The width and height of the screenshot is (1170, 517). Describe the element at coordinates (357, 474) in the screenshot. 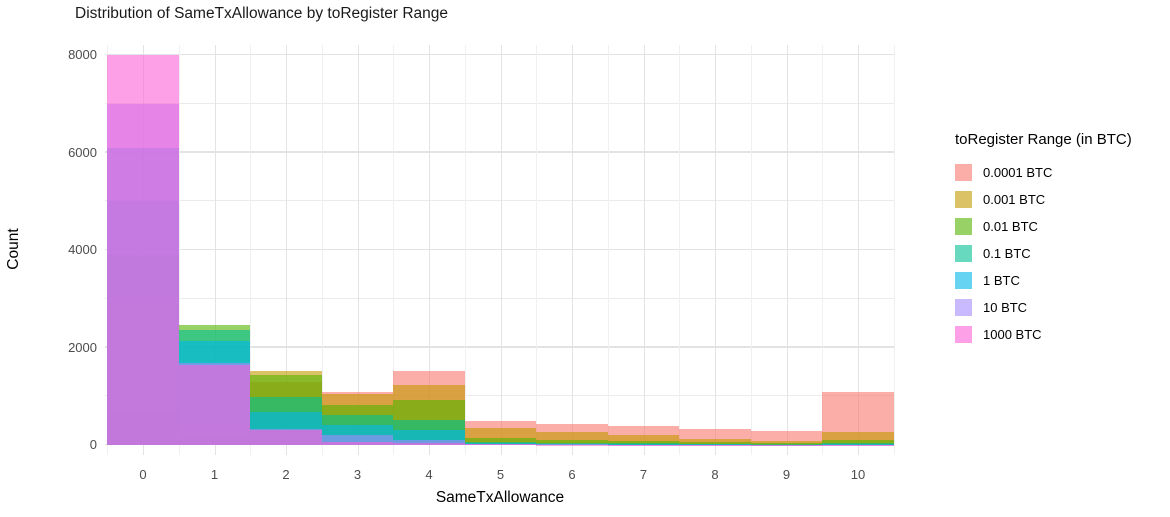

I see `x-tick-label: 3` at that location.